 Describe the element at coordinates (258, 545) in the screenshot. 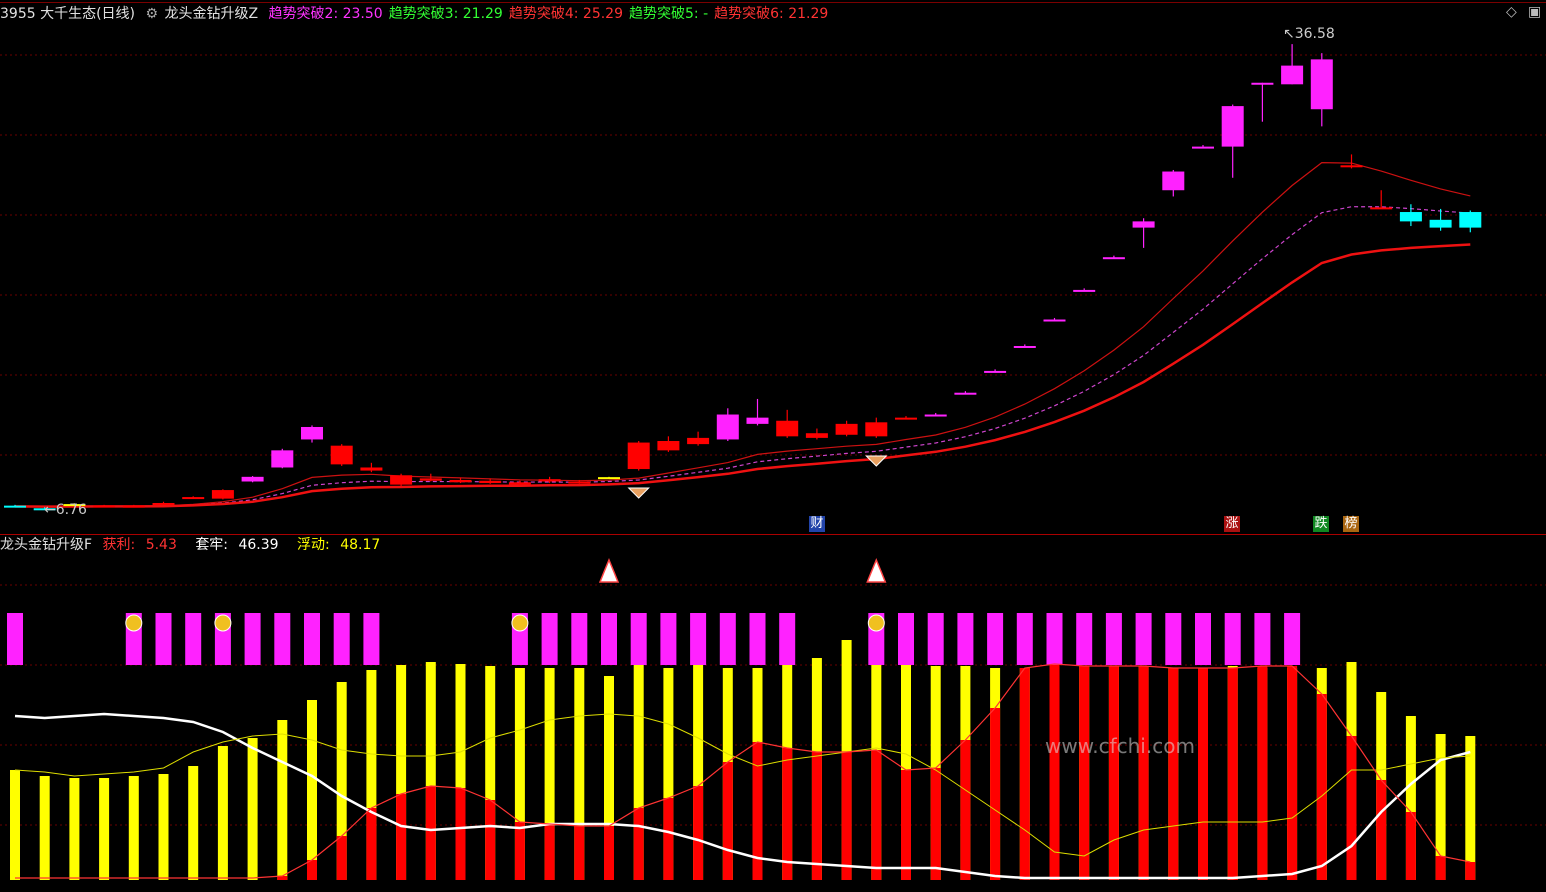

I see `trapped-value: 46.39` at that location.